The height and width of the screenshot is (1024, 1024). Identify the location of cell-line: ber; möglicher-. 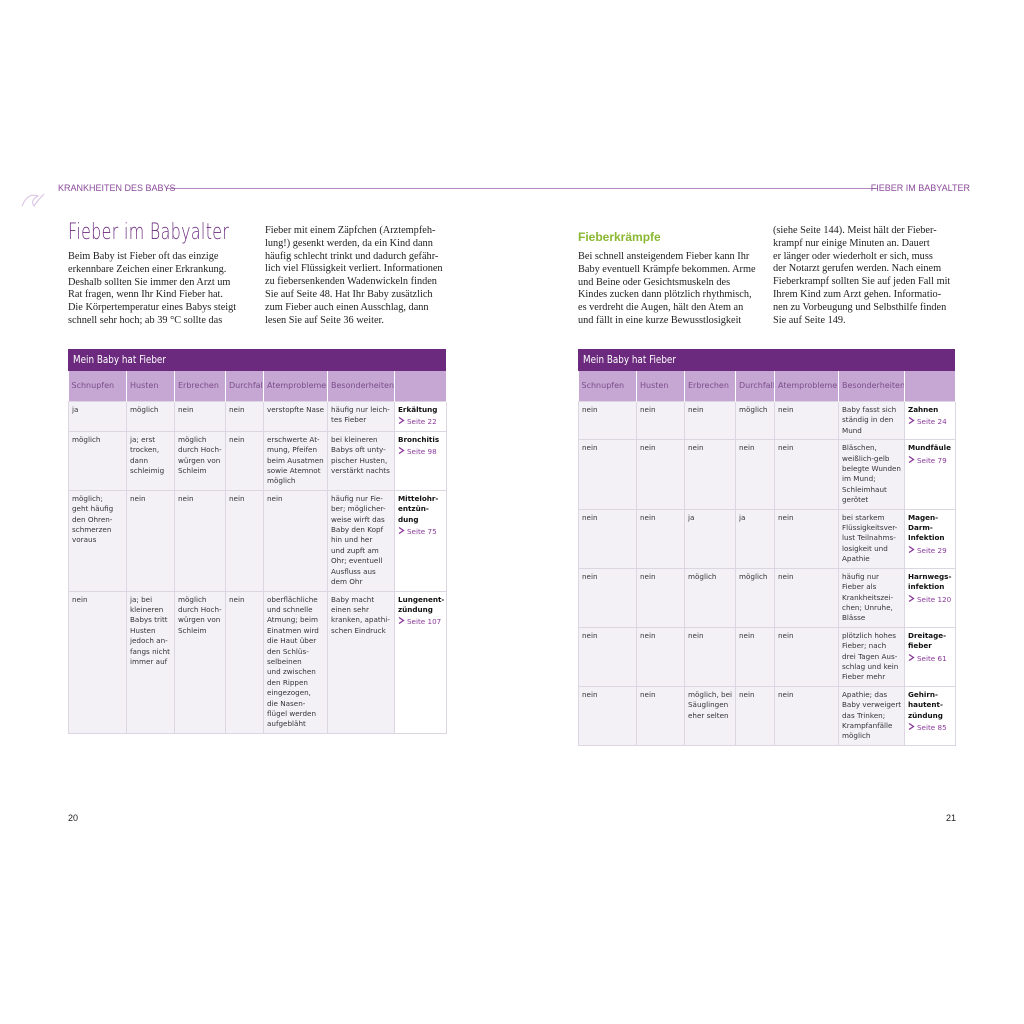
(358, 509).